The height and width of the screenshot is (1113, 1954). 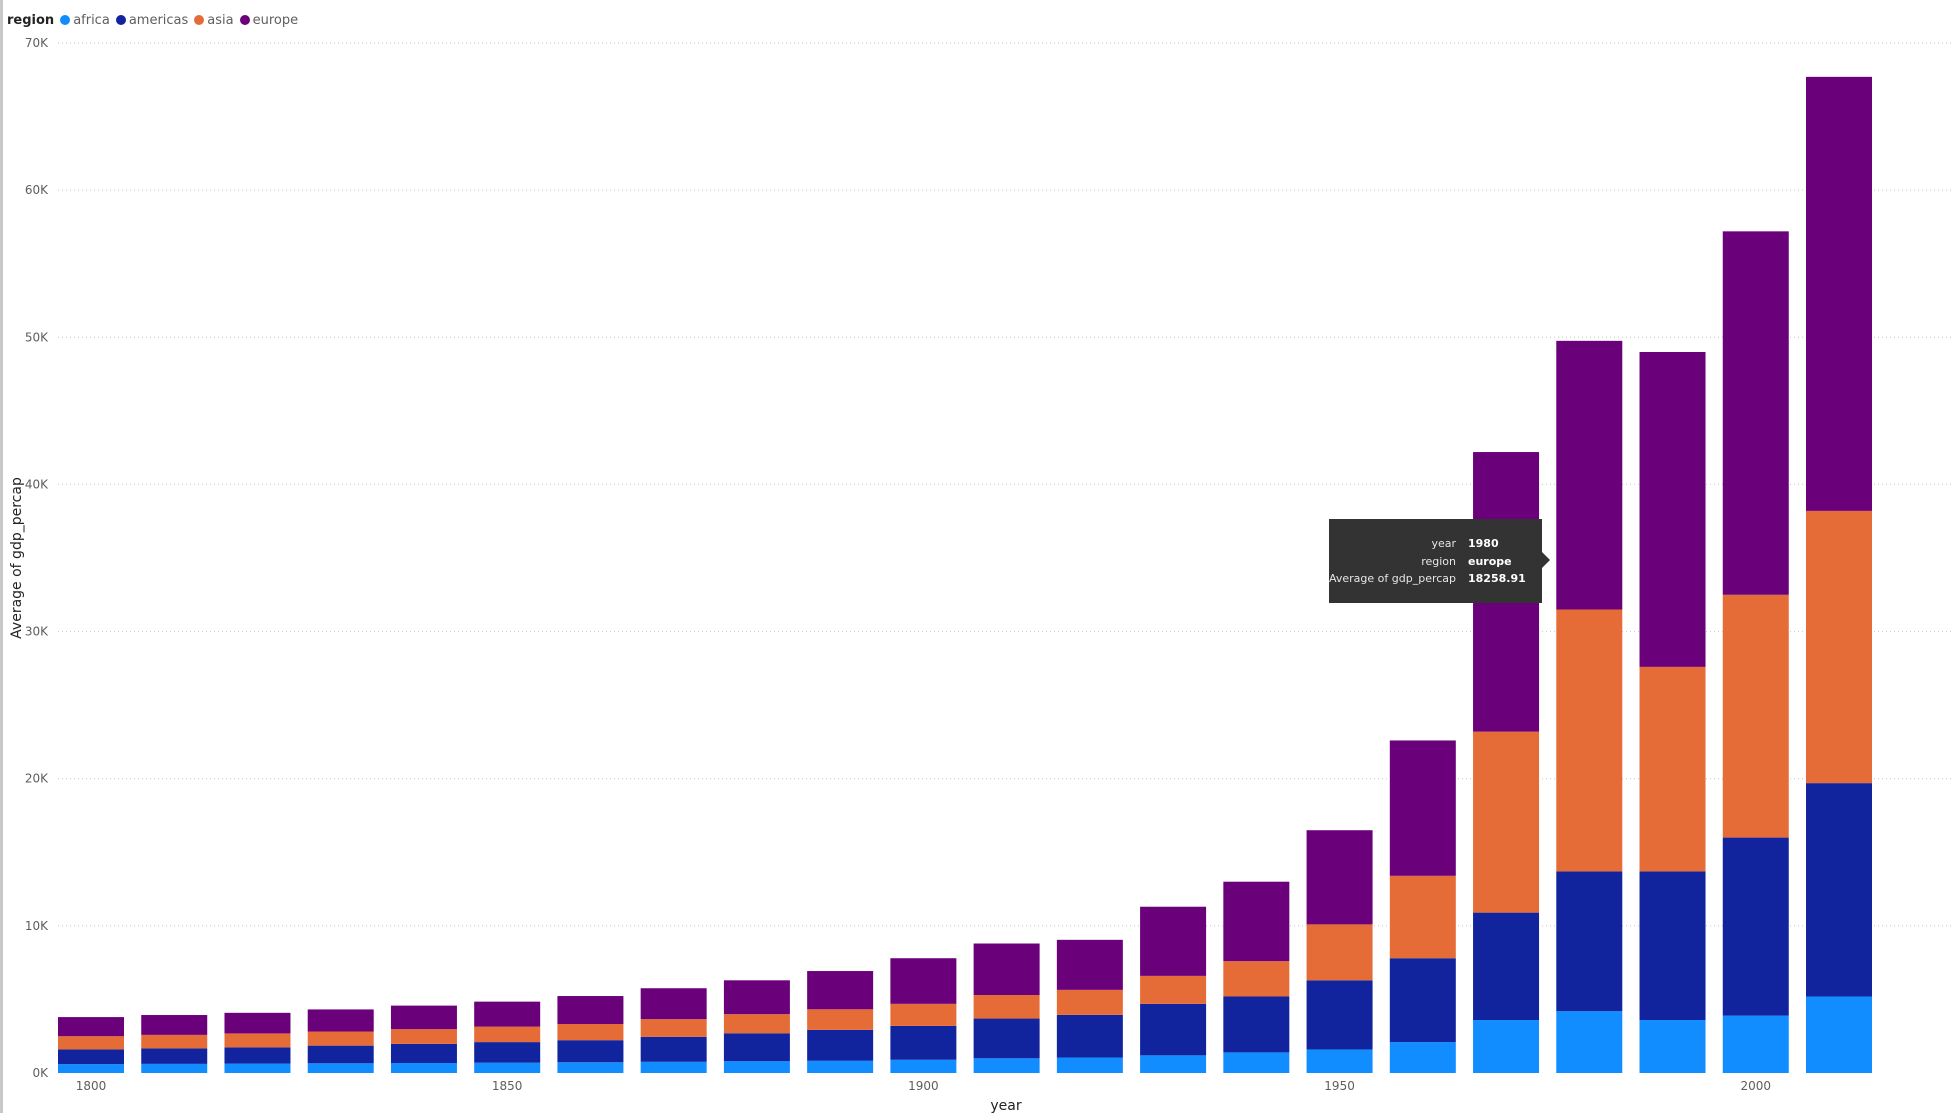 I want to click on bar-stack-1960, so click(x=1422, y=906).